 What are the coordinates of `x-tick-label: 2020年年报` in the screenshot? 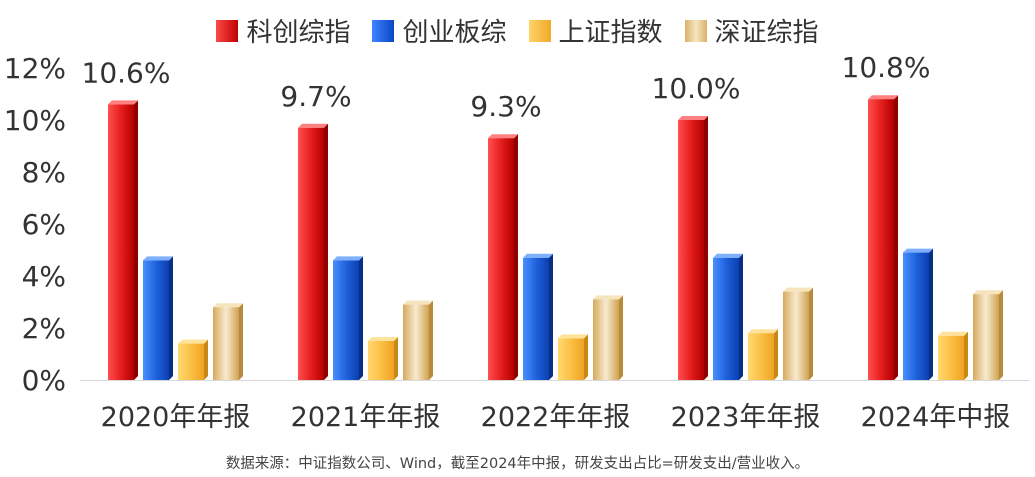 It's located at (176, 417).